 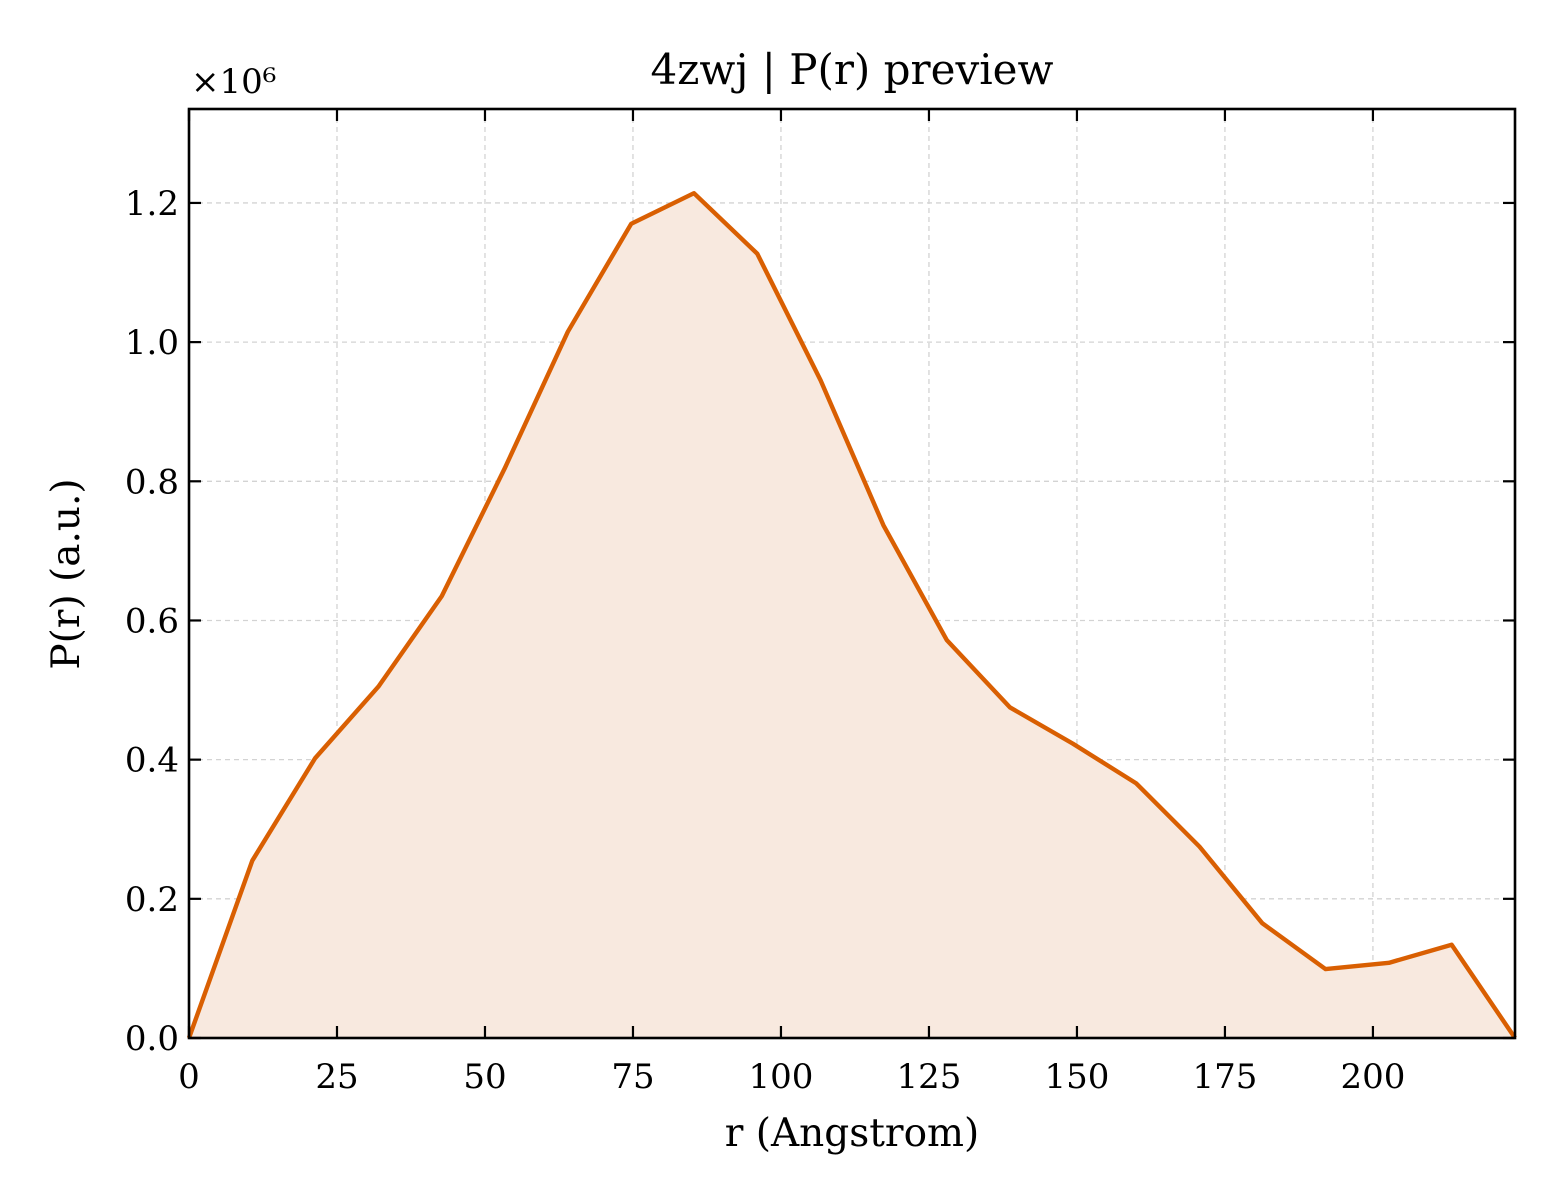 I want to click on y-tick-label: 0.0, so click(x=152, y=1039).